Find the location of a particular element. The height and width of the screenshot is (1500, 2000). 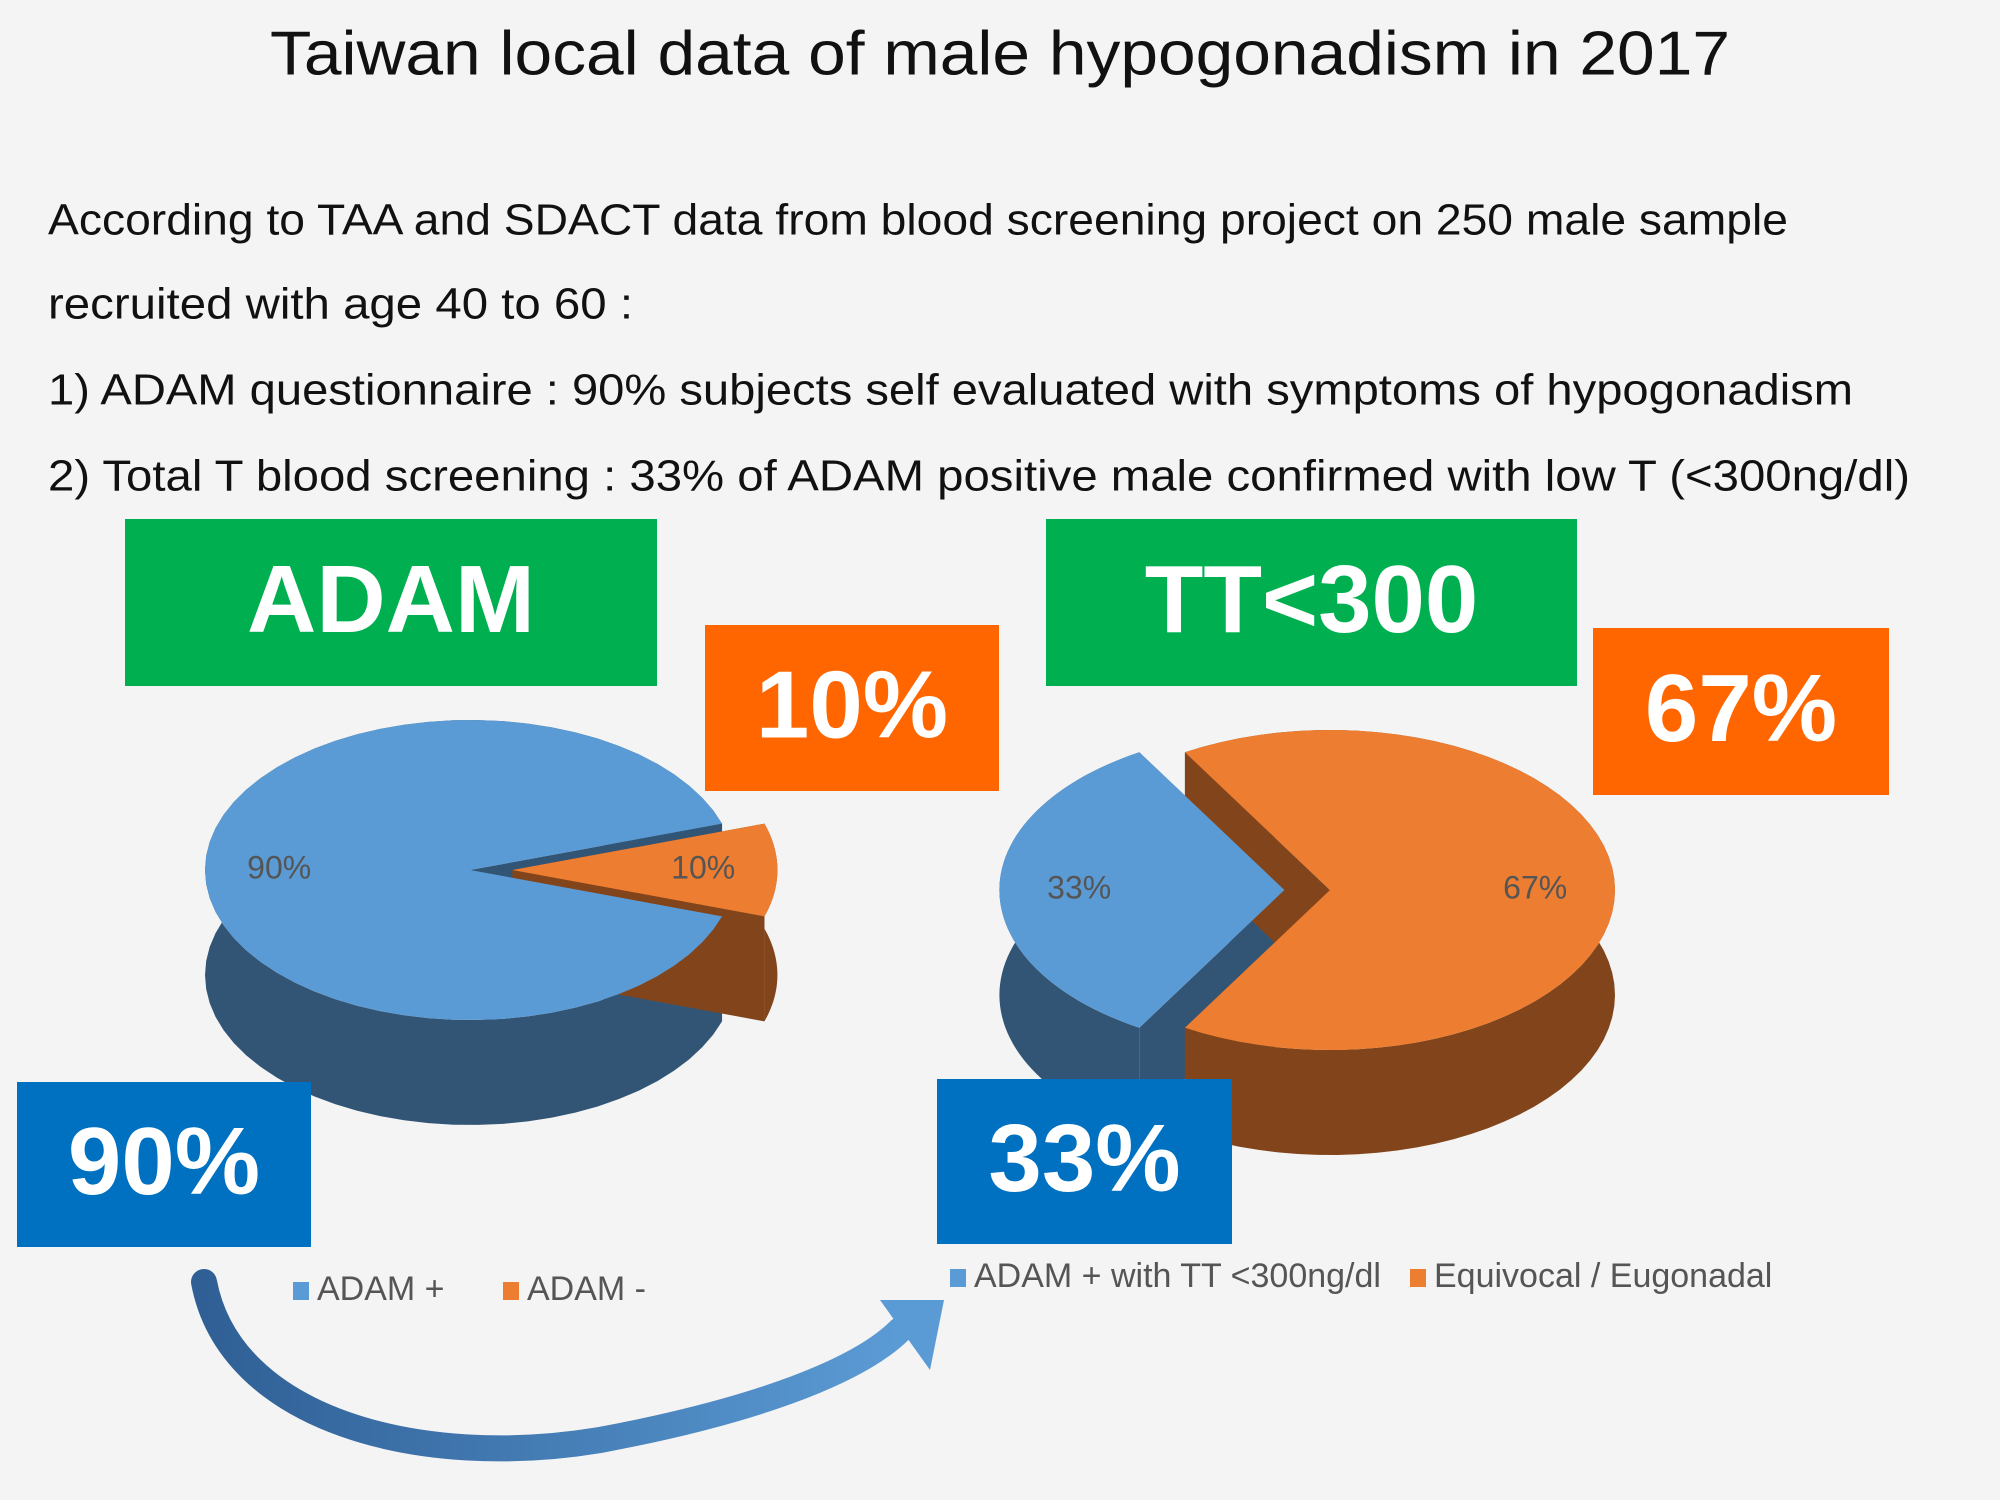

callout: 67% is located at coordinates (1741, 708).